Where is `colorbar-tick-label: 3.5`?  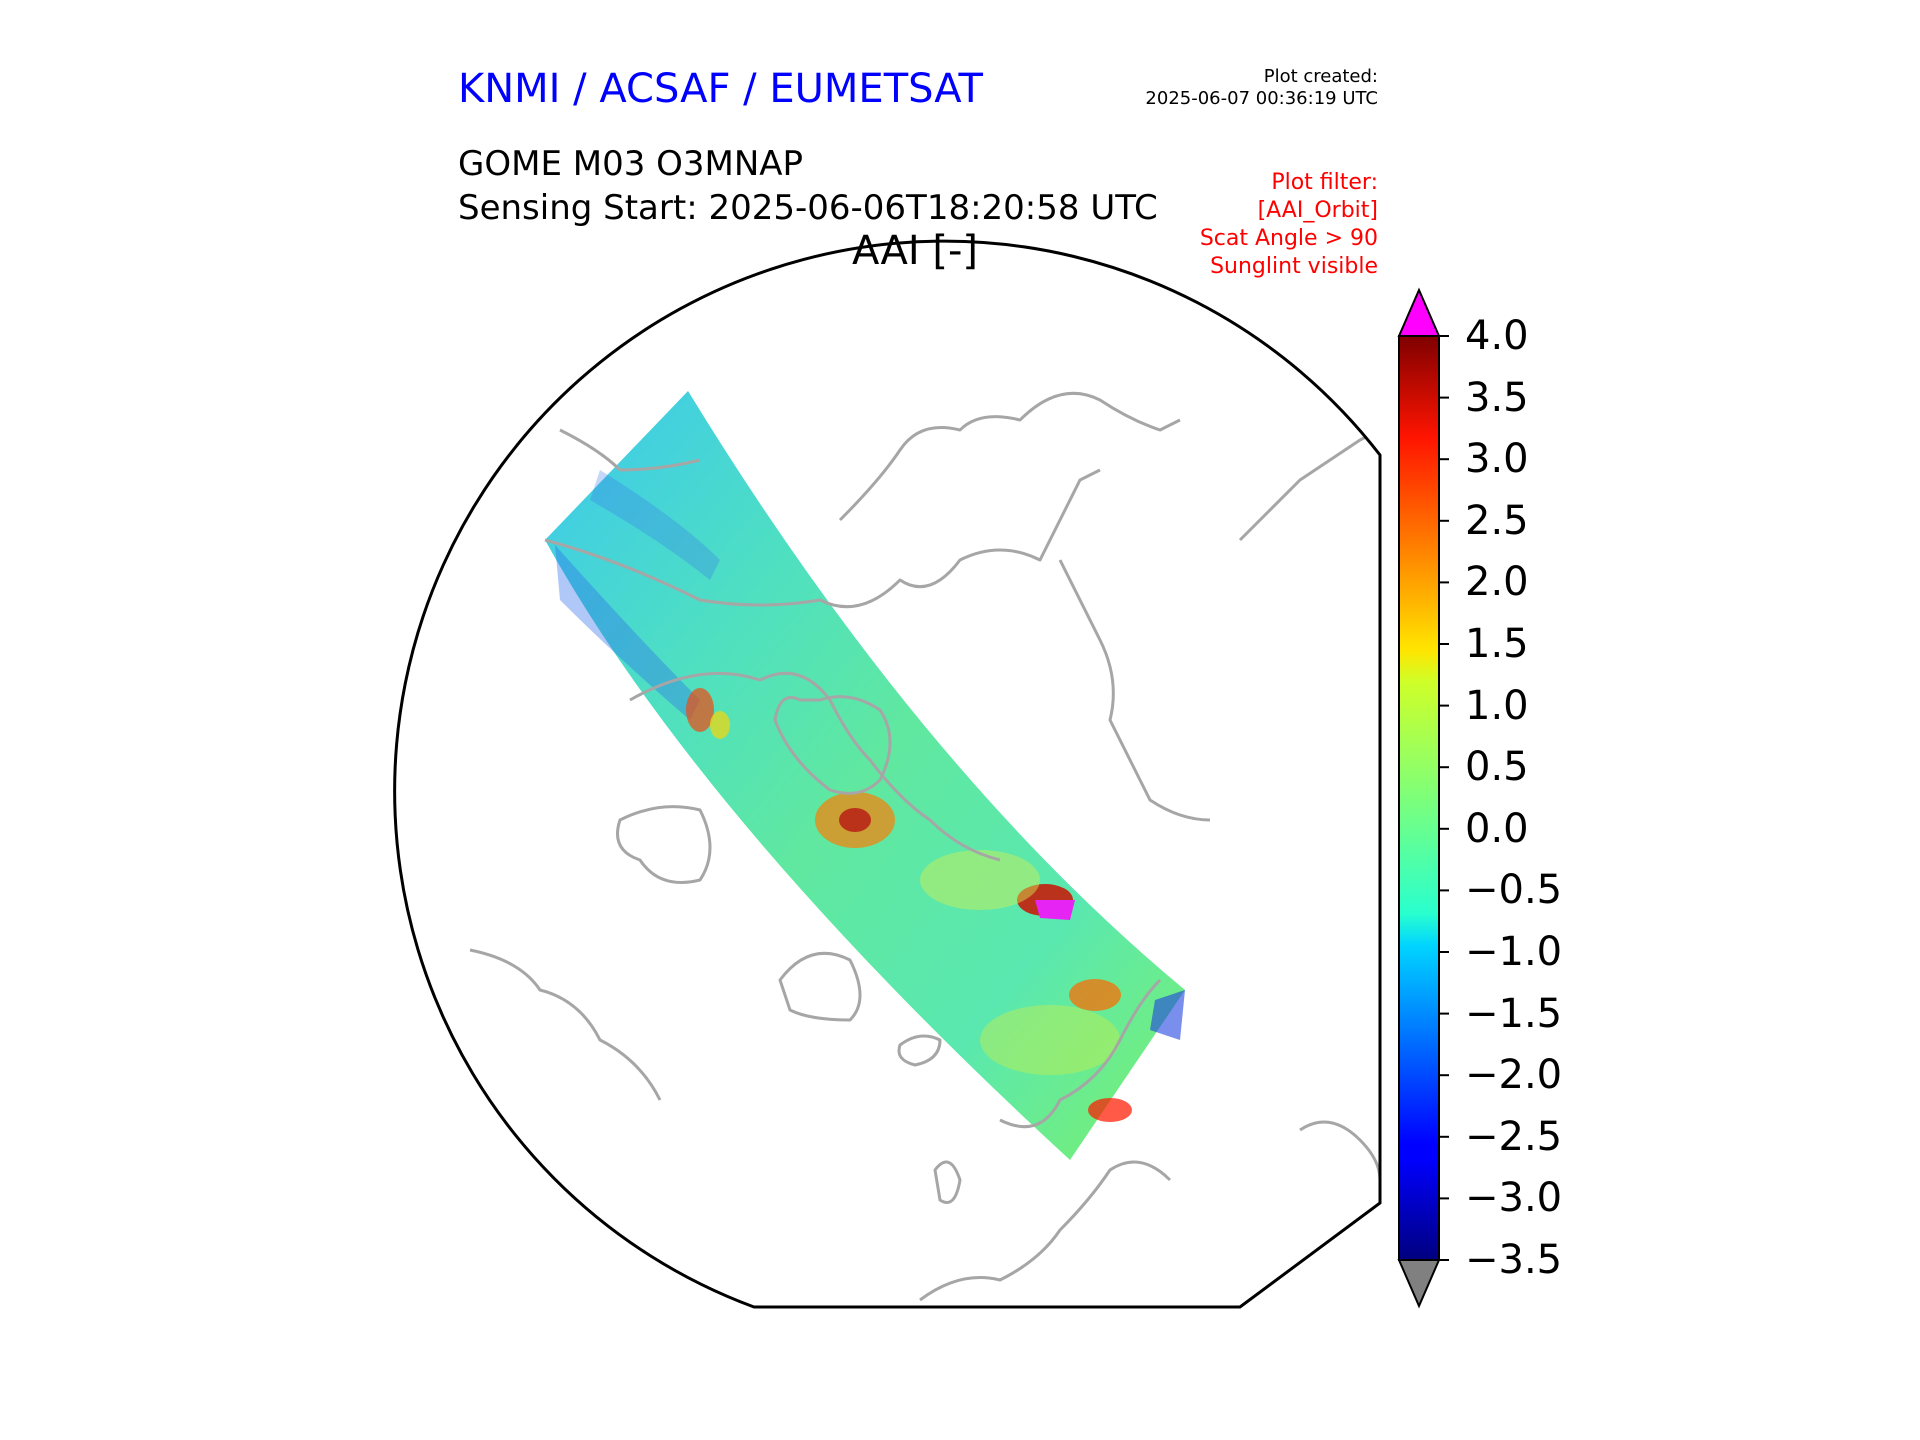
colorbar-tick-label: 3.5 is located at coordinates (1497, 397).